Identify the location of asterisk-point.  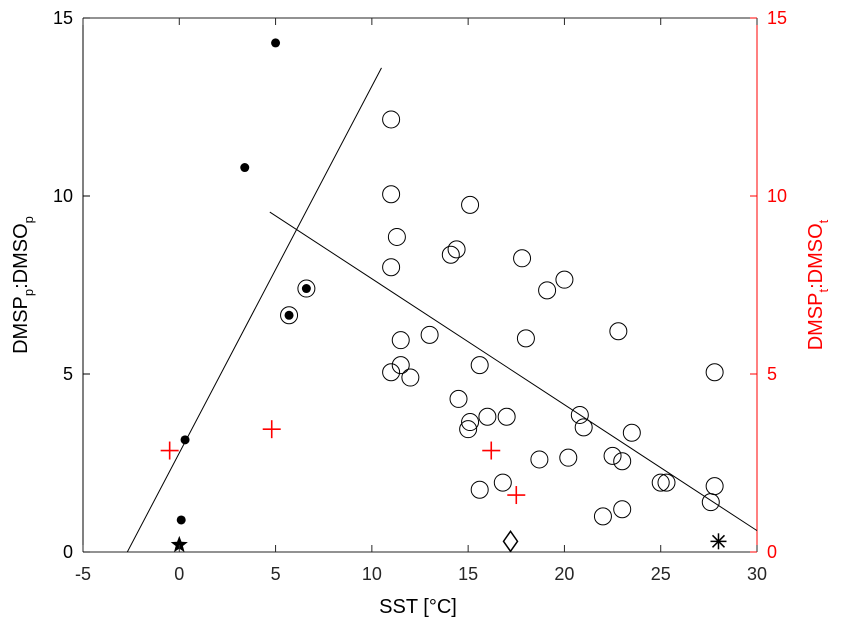
(718, 541).